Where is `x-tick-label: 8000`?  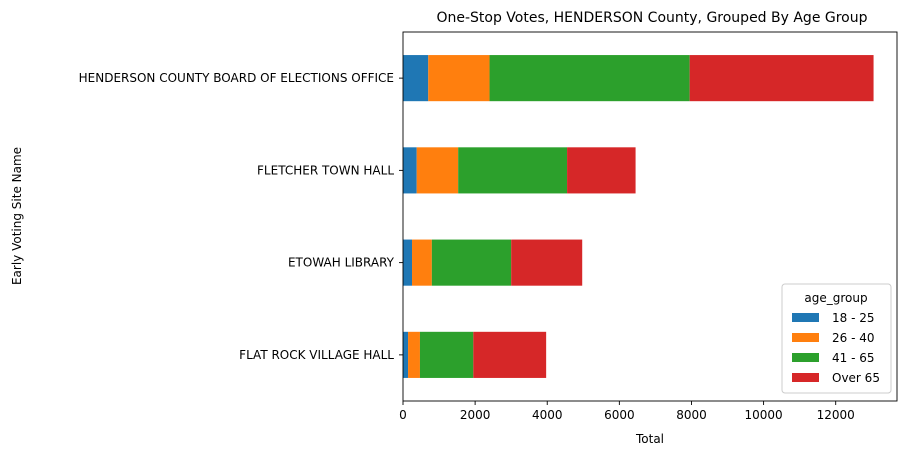 x-tick-label: 8000 is located at coordinates (691, 415).